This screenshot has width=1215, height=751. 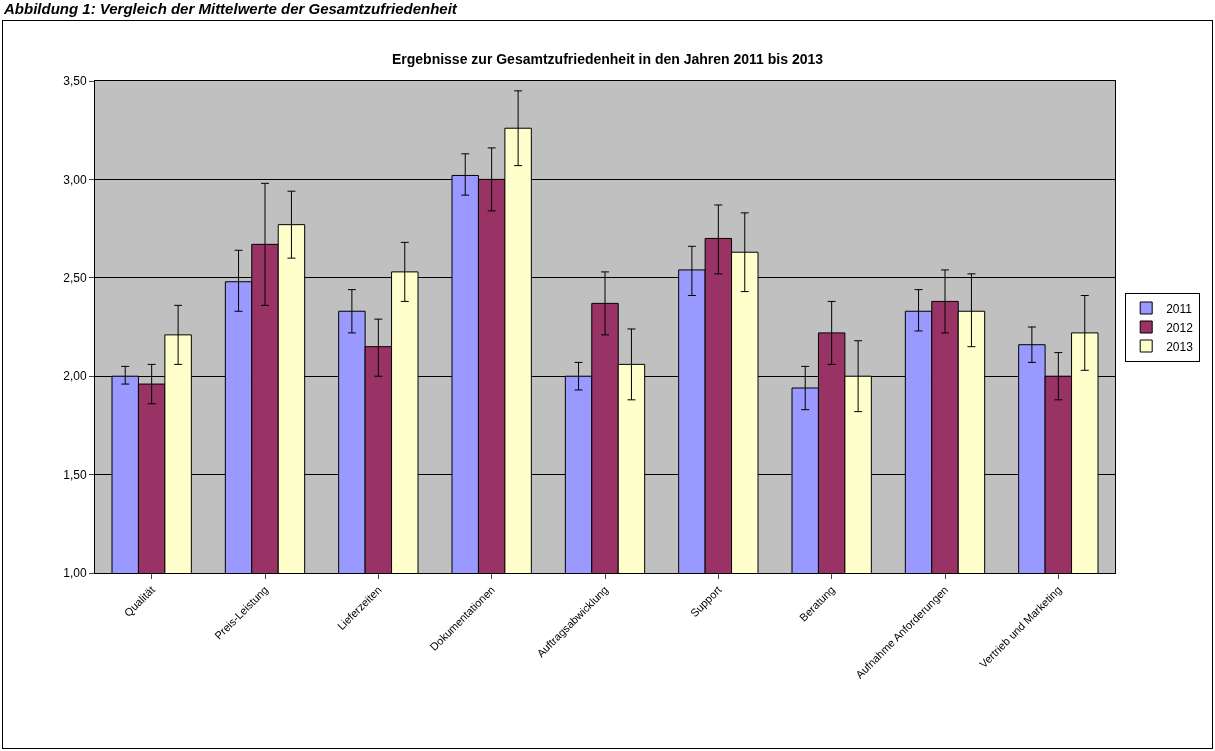 I want to click on legend-label: 2012, so click(x=1180, y=327).